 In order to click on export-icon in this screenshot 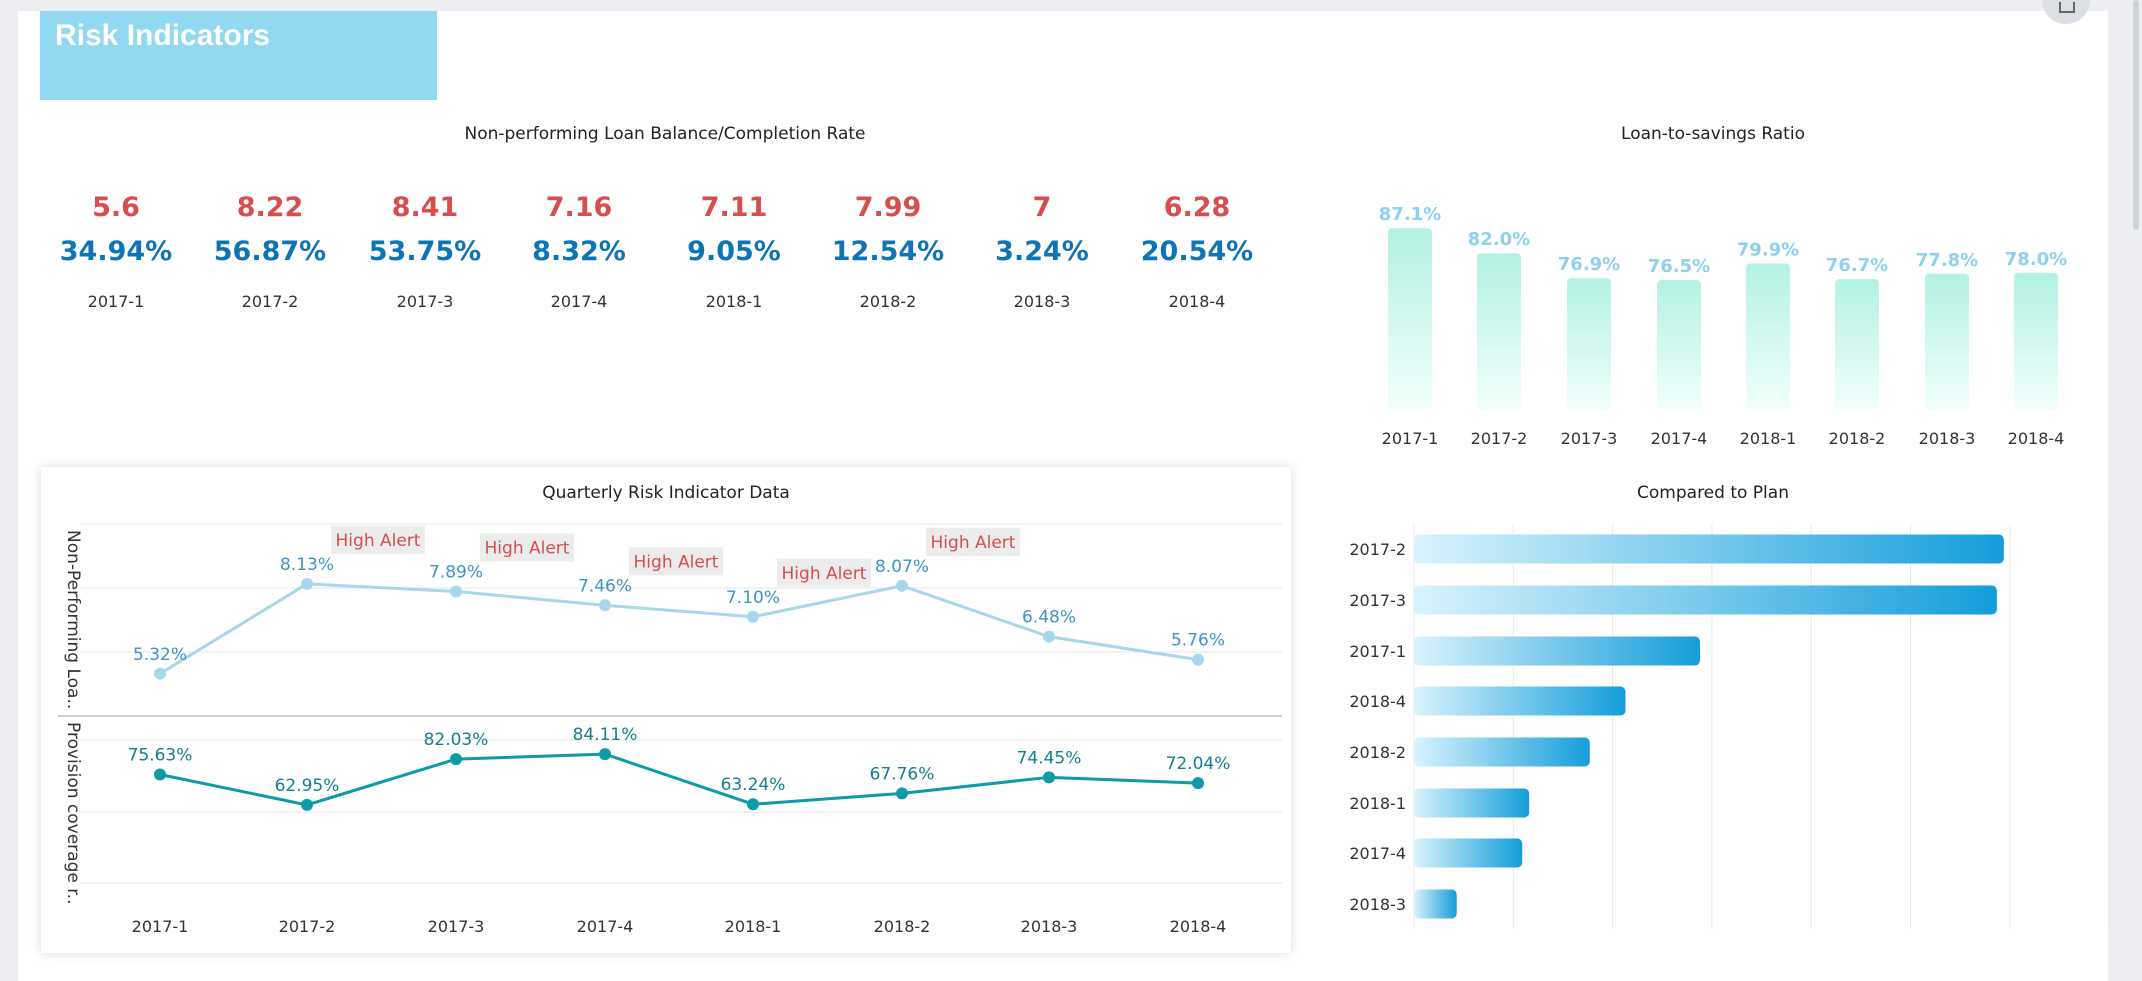, I will do `click(2067, 7)`.